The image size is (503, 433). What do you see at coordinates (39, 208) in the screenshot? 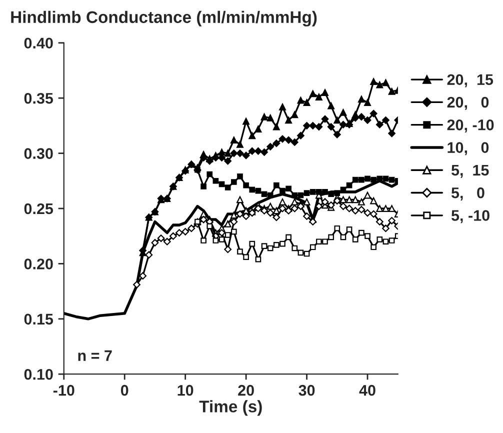
I see `y-tick-label: 0.25` at bounding box center [39, 208].